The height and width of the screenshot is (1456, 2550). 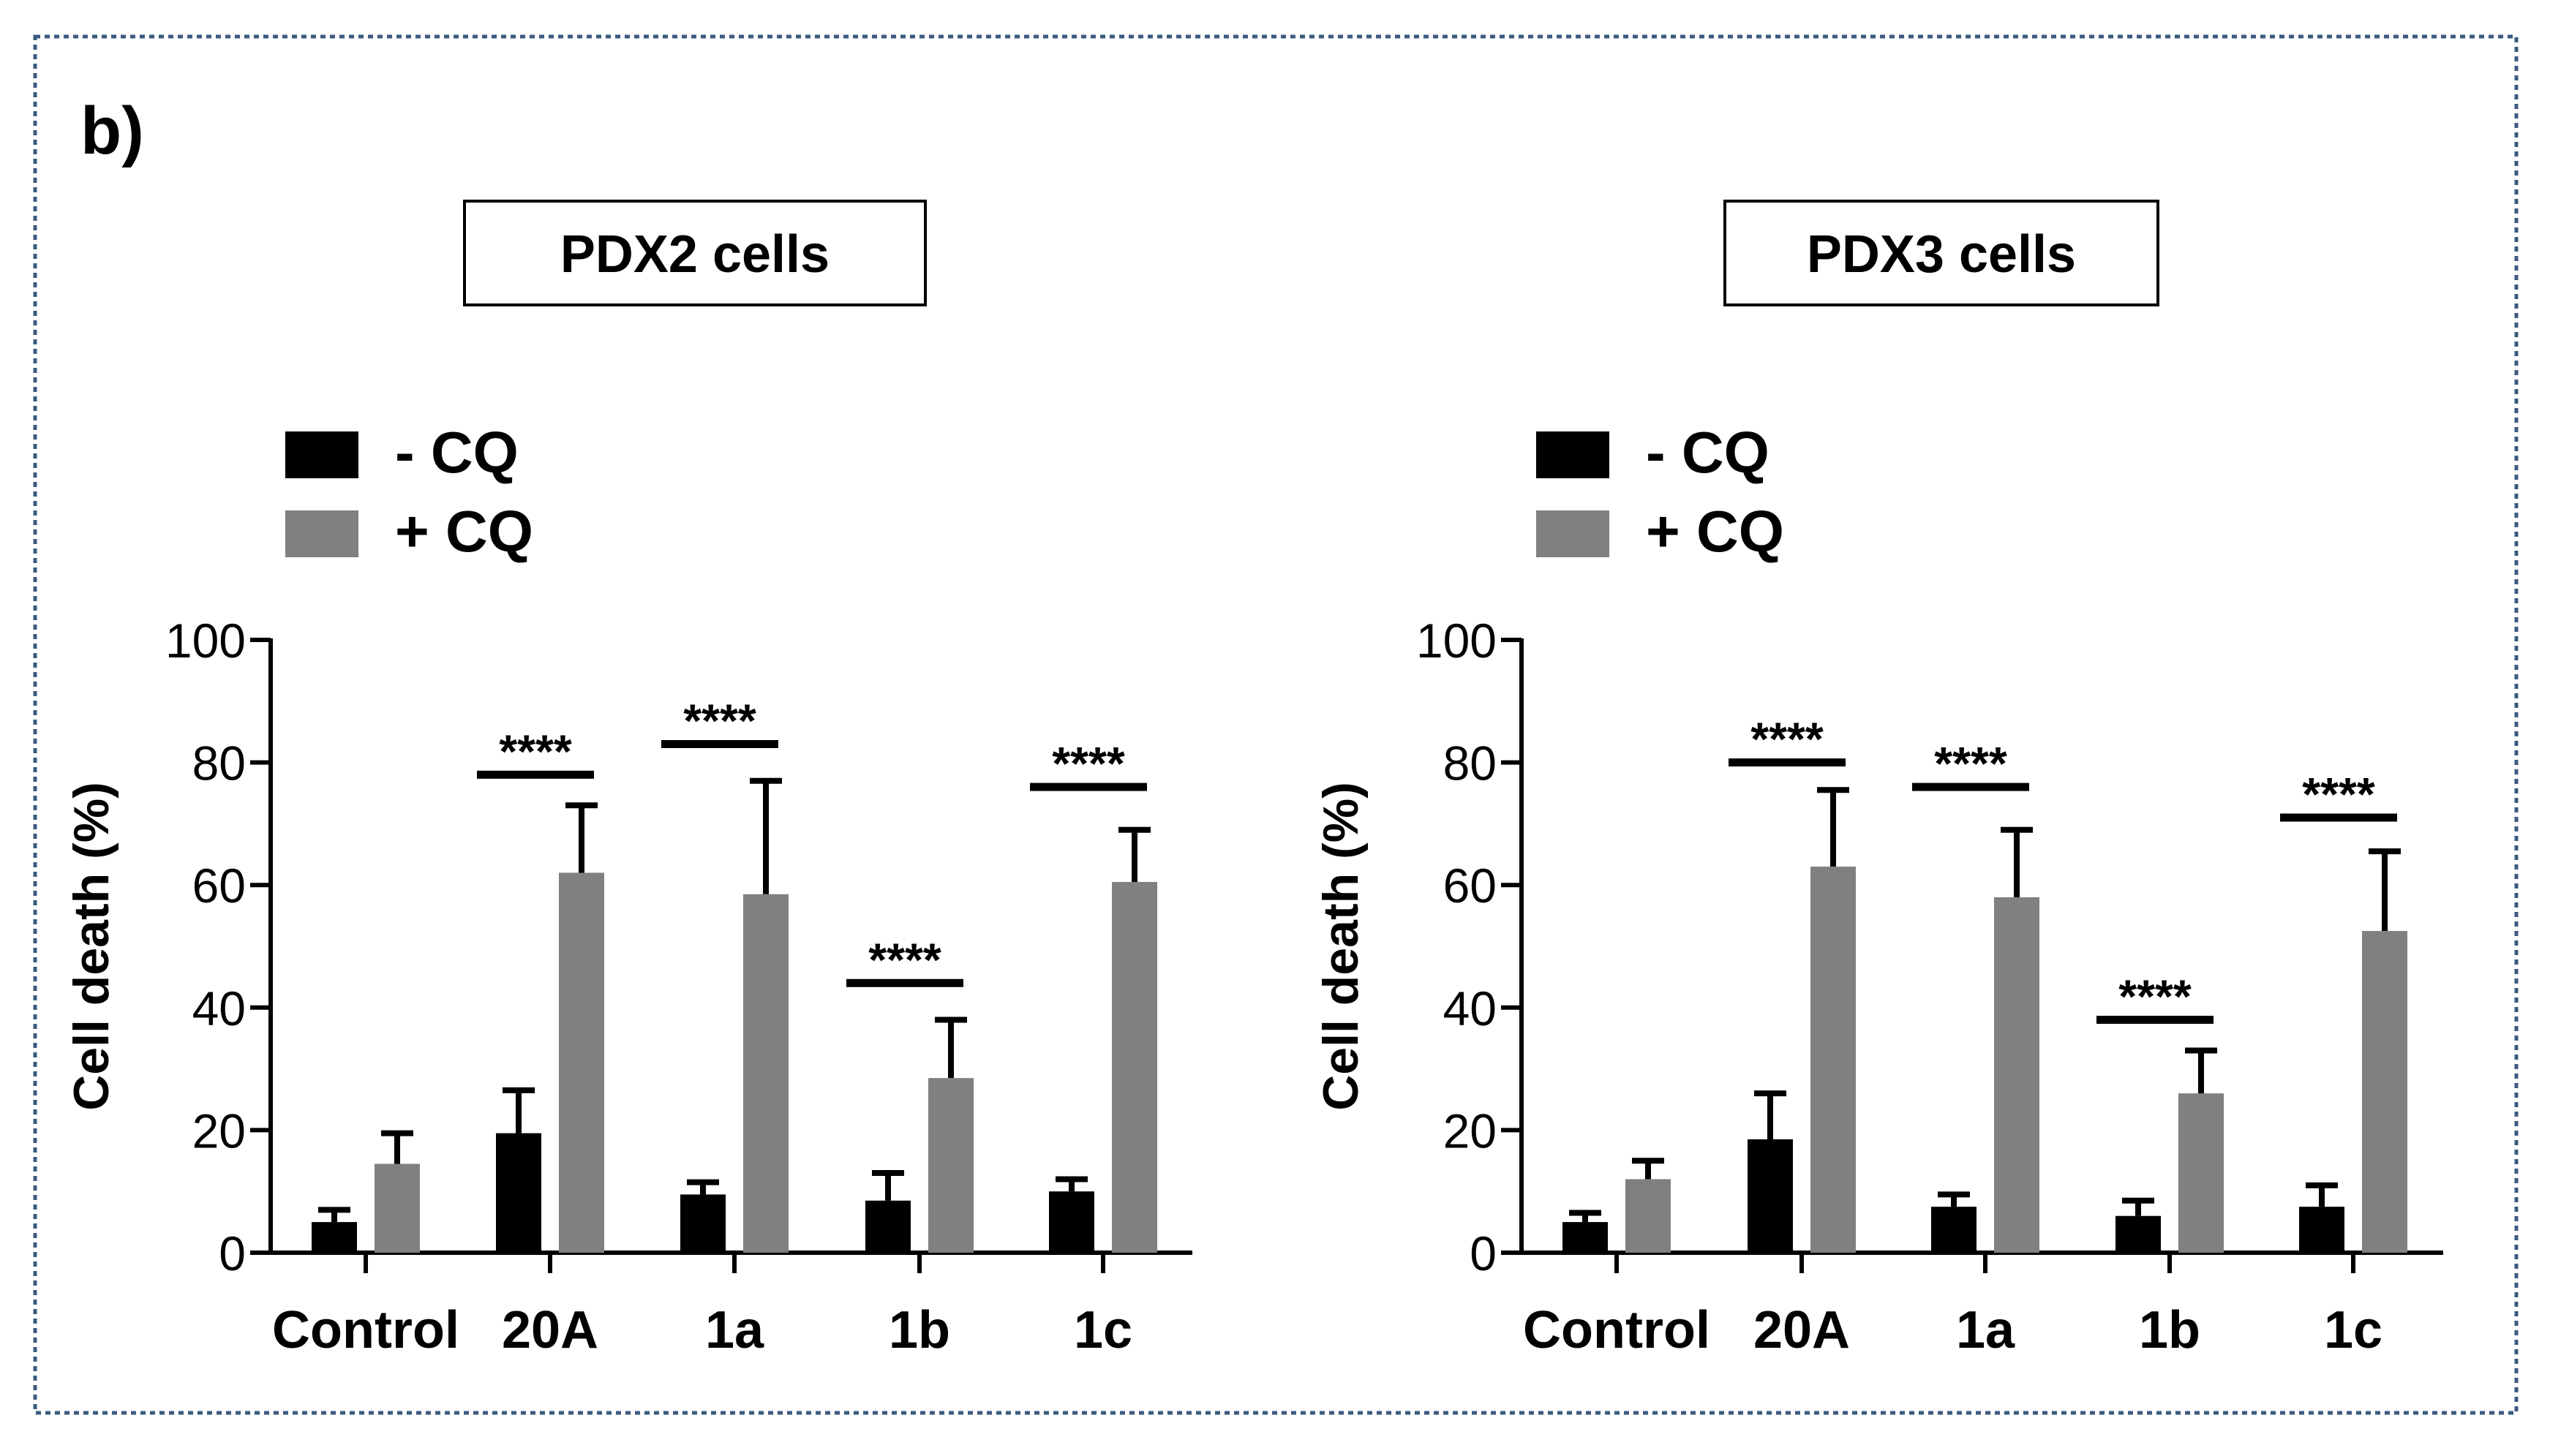 I want to click on panel-label: b), so click(x=112, y=131).